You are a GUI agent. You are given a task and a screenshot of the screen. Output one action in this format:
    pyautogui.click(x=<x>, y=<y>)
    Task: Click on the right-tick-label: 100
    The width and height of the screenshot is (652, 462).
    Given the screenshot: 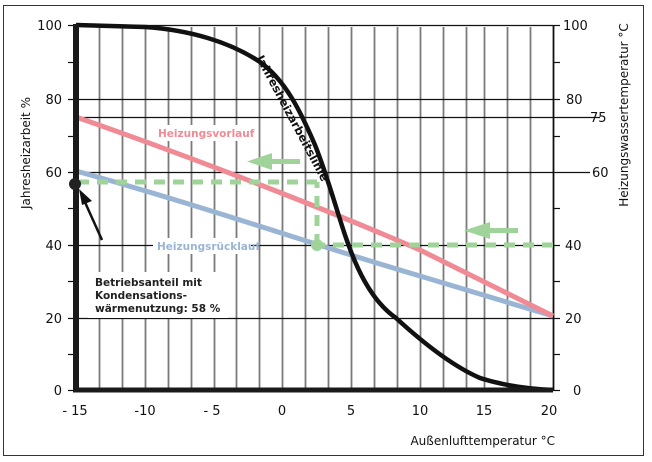 What is the action you would take?
    pyautogui.click(x=575, y=26)
    